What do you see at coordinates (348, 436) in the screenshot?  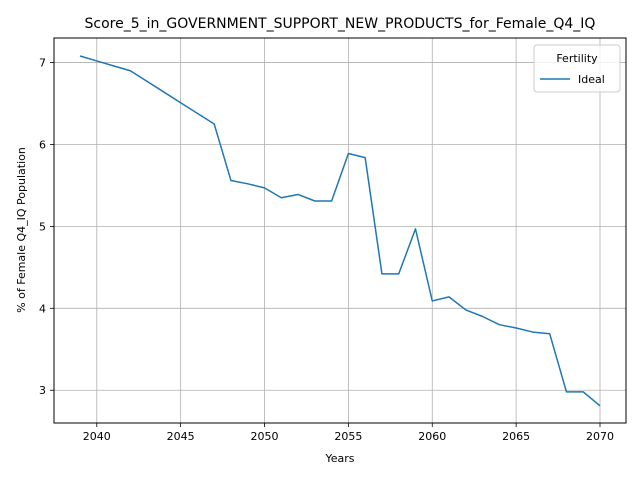 I see `x-tick-label: 2055` at bounding box center [348, 436].